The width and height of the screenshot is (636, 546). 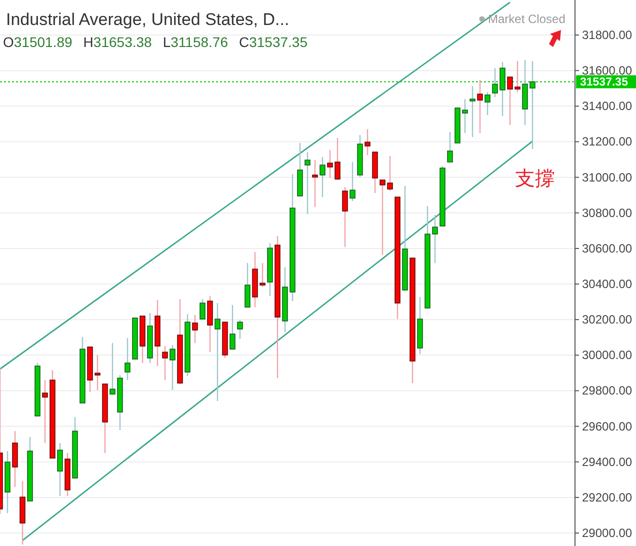 I want to click on annotation: 支撐, so click(x=535, y=179).